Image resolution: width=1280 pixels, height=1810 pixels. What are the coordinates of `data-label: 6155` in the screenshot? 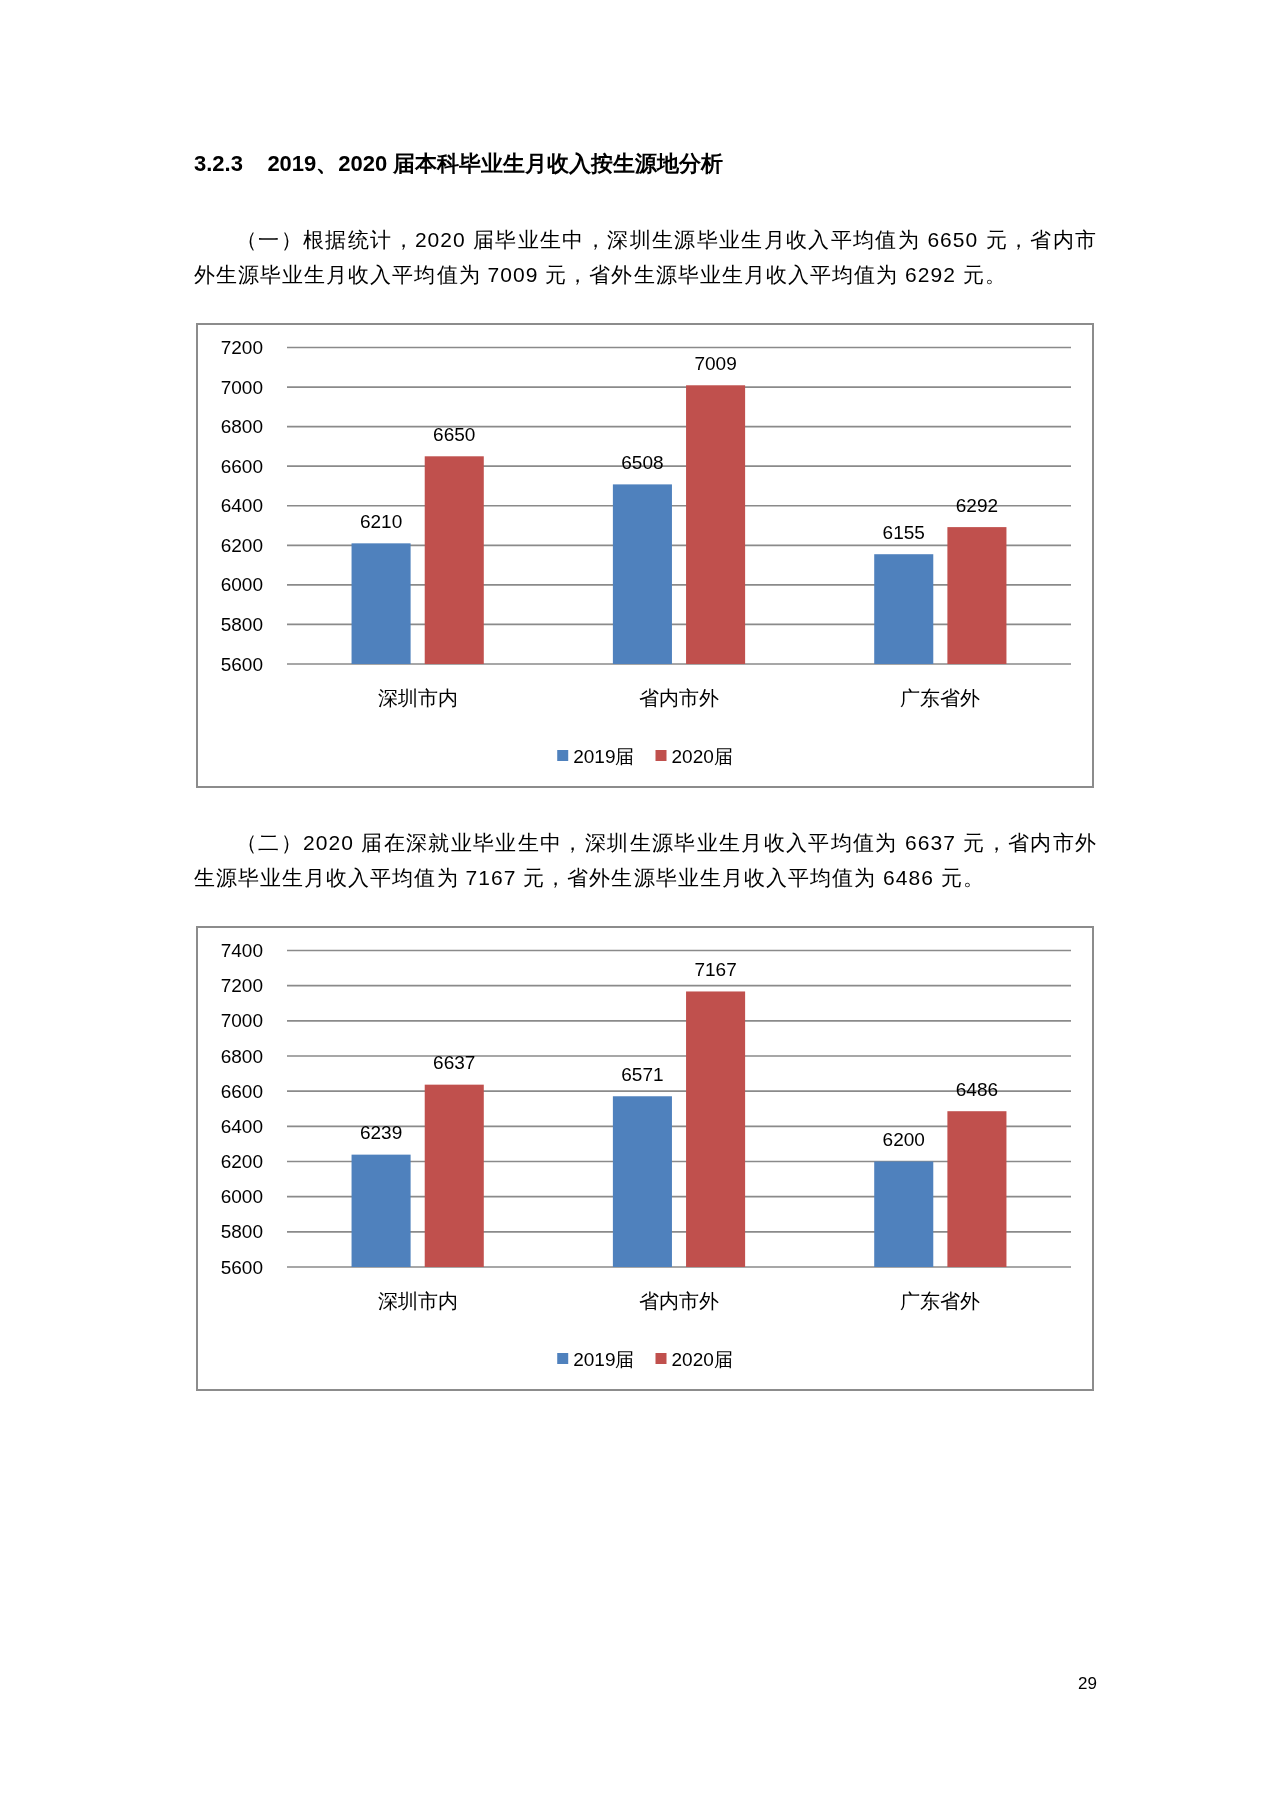 It's located at (903, 532).